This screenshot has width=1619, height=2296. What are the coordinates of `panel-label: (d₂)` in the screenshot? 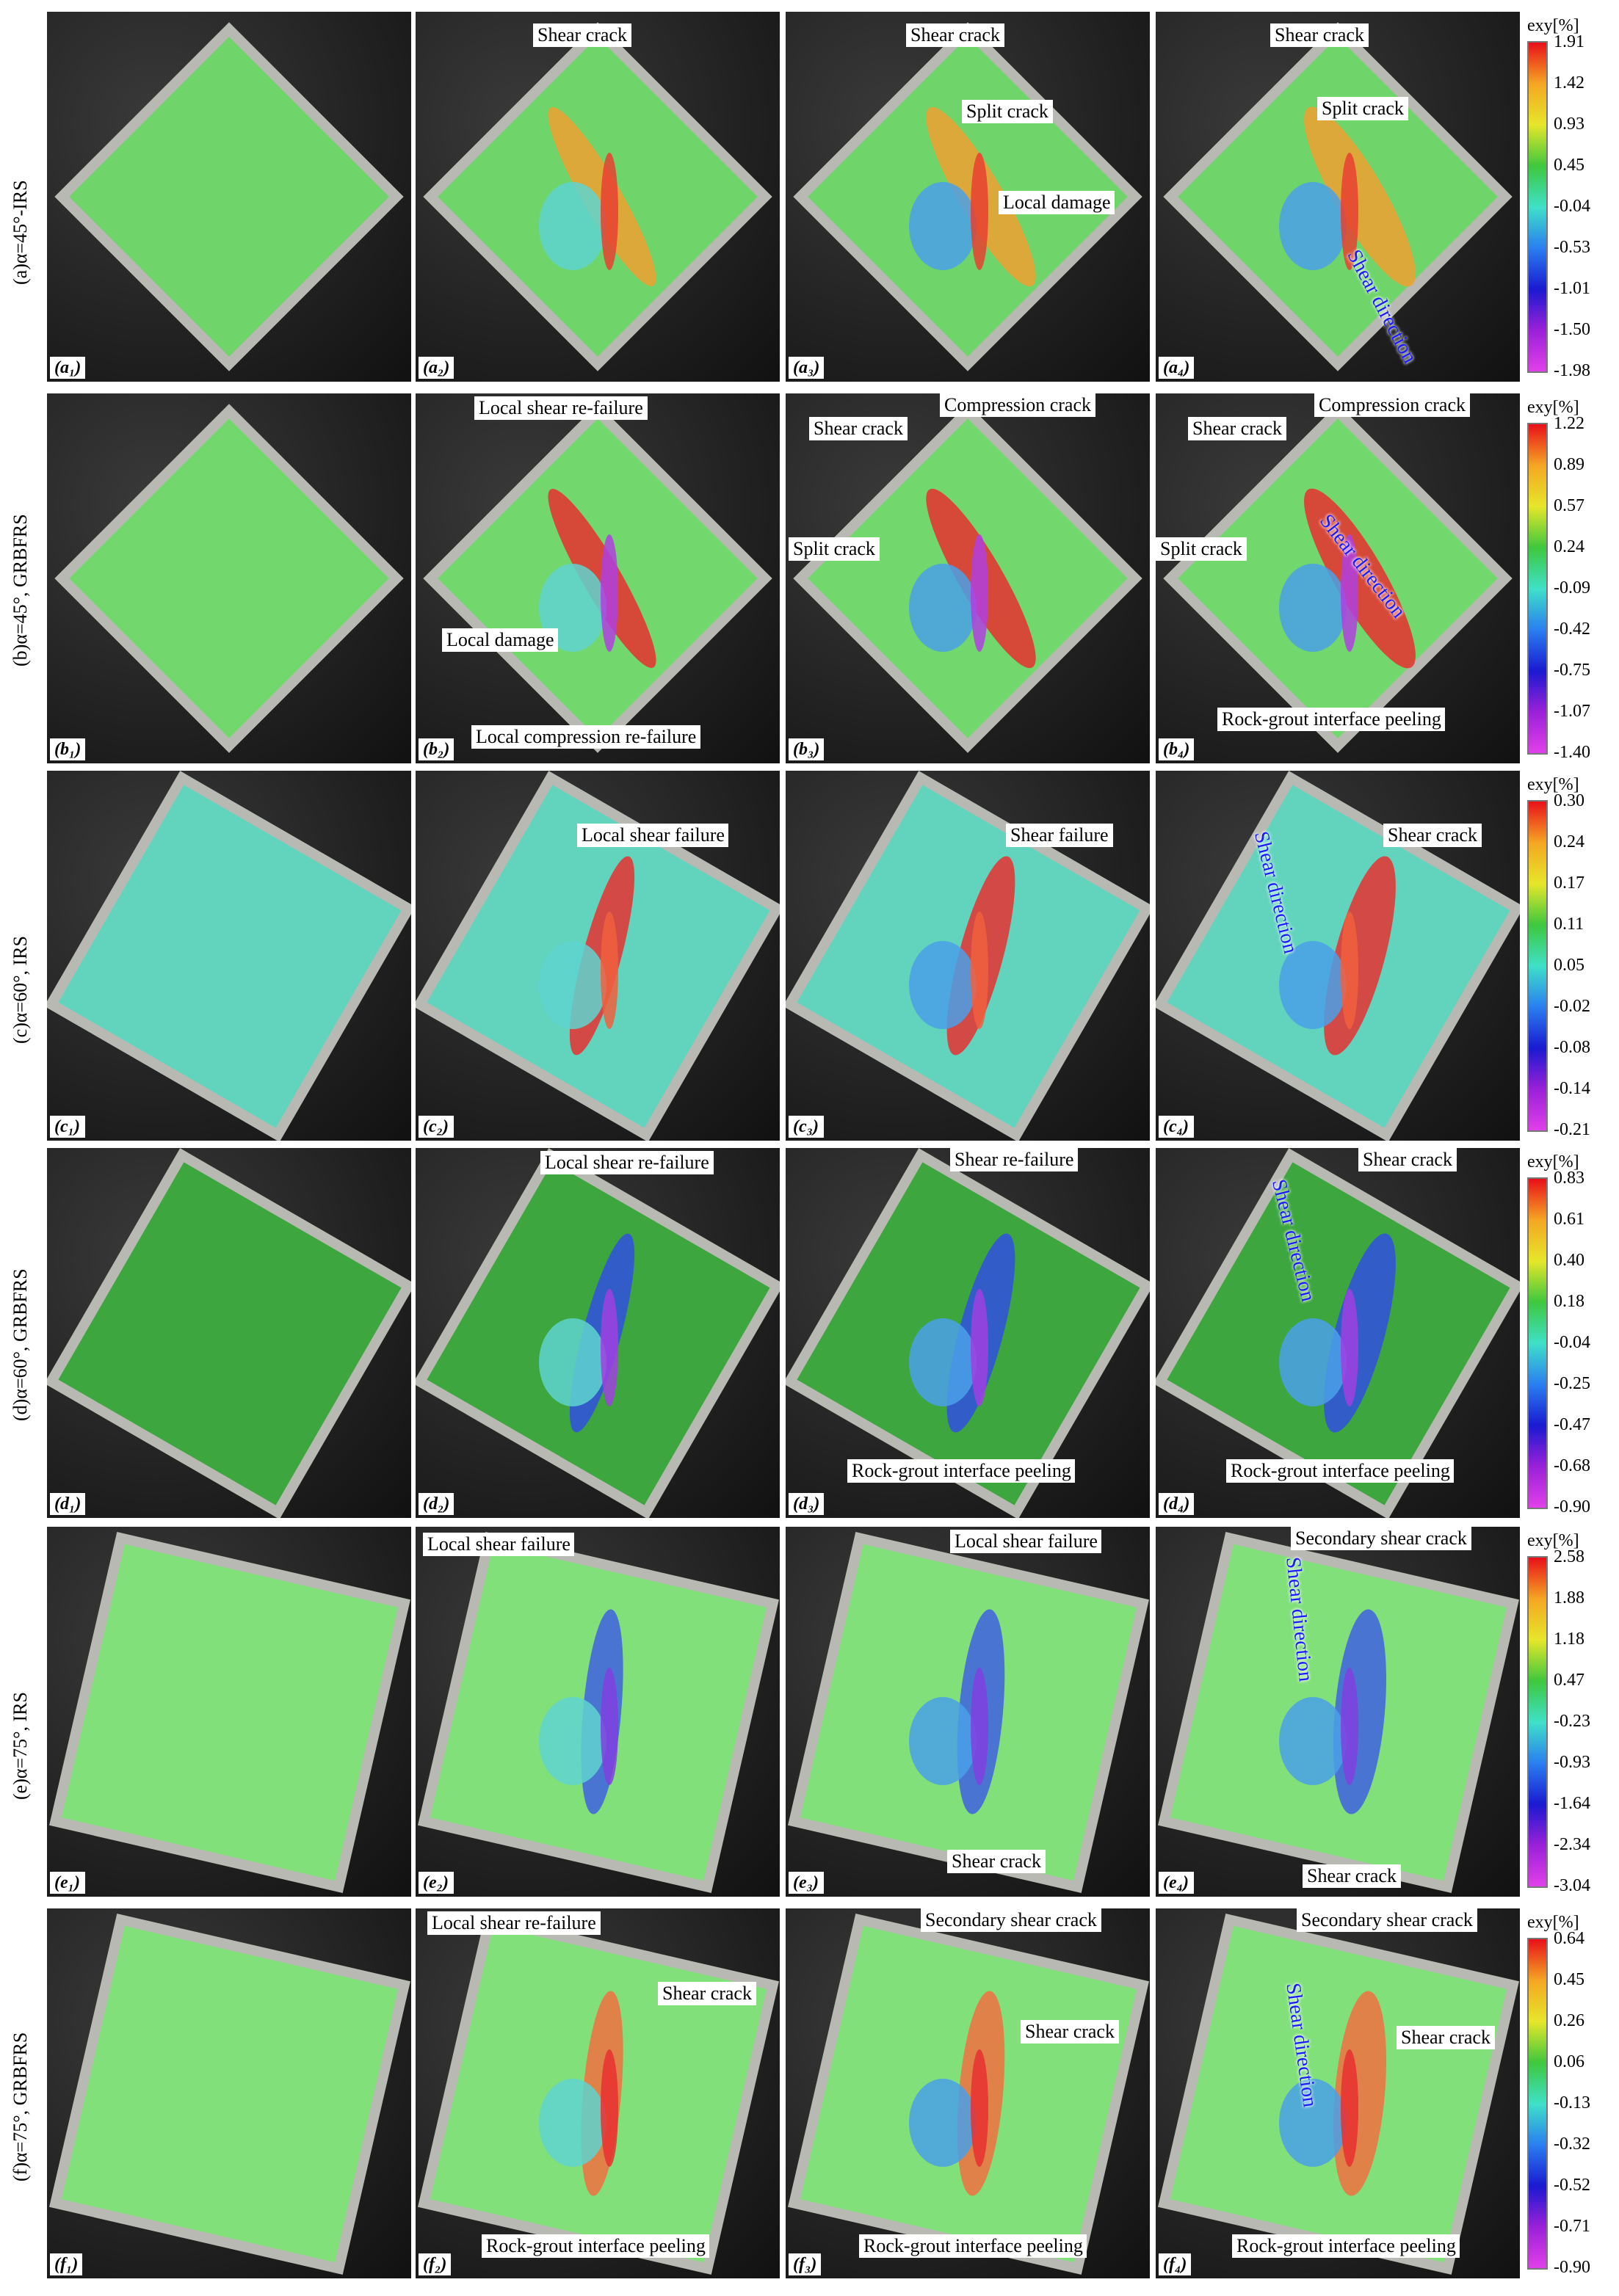 It's located at (436, 1504).